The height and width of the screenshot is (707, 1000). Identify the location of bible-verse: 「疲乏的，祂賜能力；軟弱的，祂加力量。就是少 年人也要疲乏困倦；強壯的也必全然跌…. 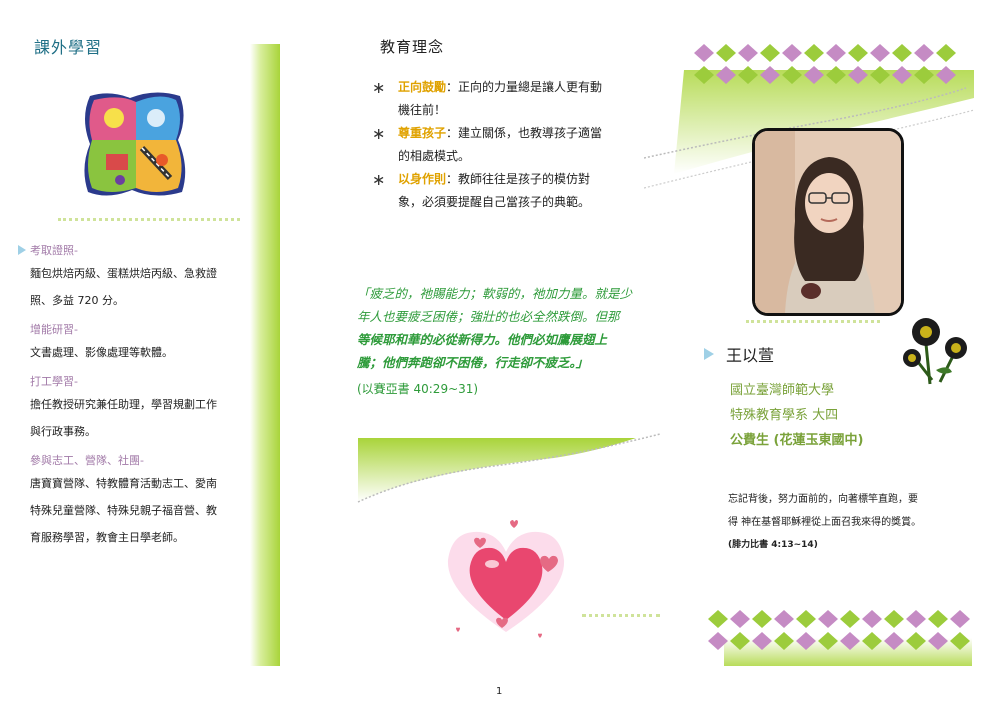
(502, 328).